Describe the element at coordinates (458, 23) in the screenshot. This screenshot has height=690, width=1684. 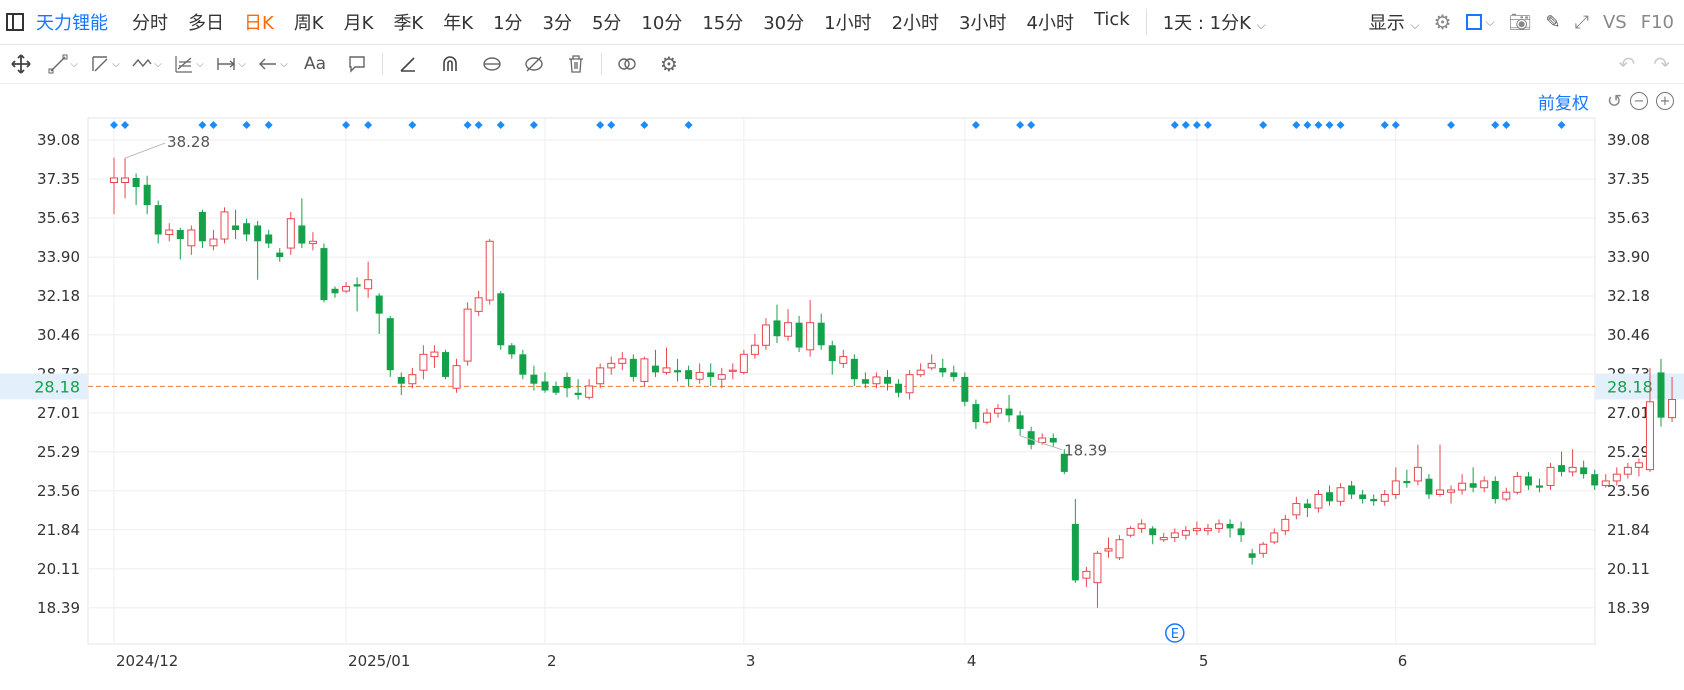
I see `period-tab-6: 年K` at that location.